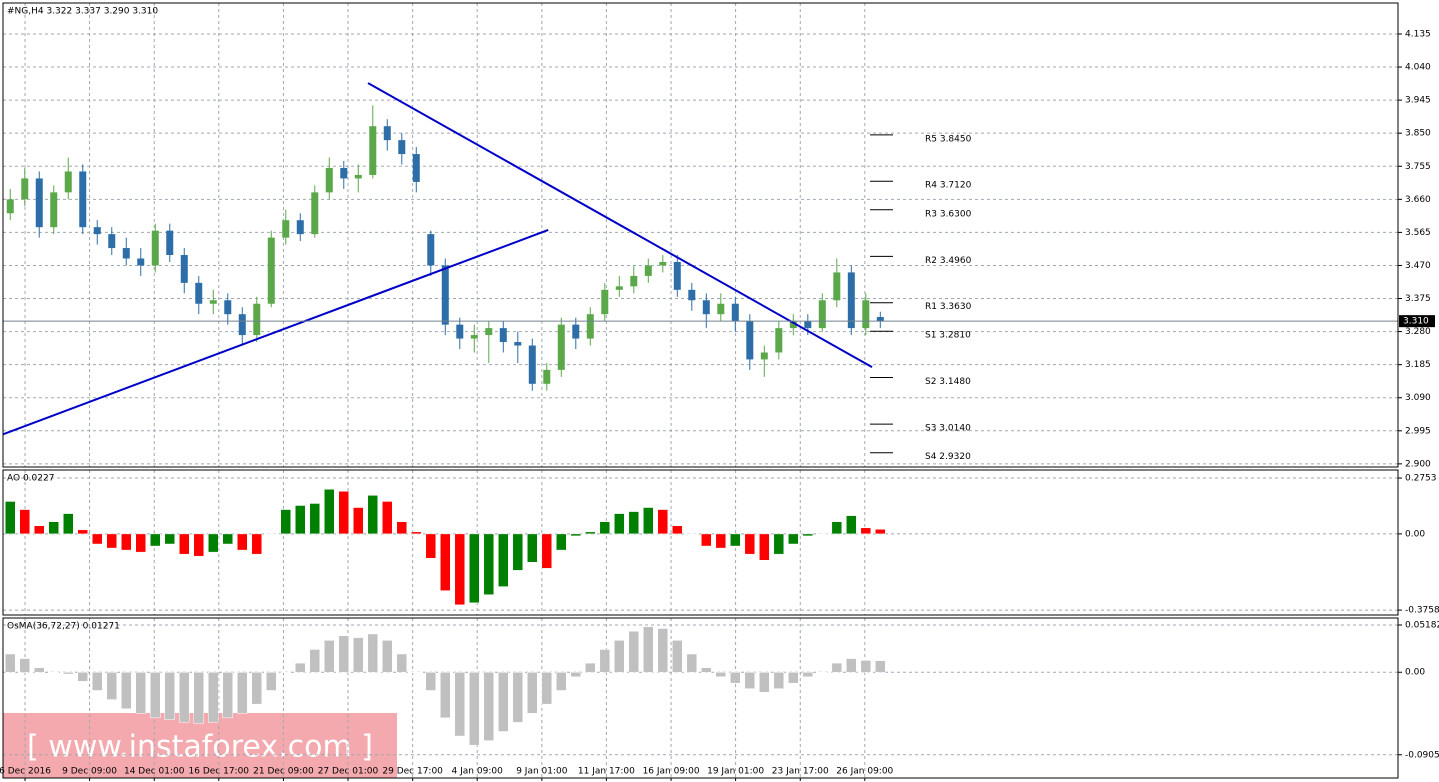 This screenshot has height=782, width=1439. Describe the element at coordinates (1418, 233) in the screenshot. I see `y-tick-label: 3.565` at that location.